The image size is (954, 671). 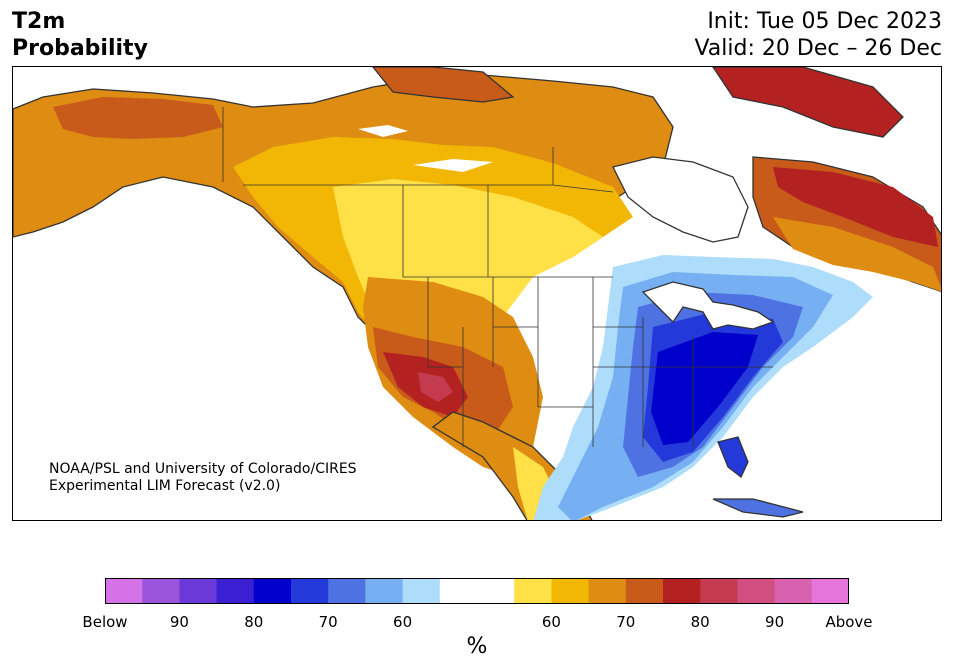 What do you see at coordinates (80, 35) in the screenshot?
I see `map-title: T2m Probability` at bounding box center [80, 35].